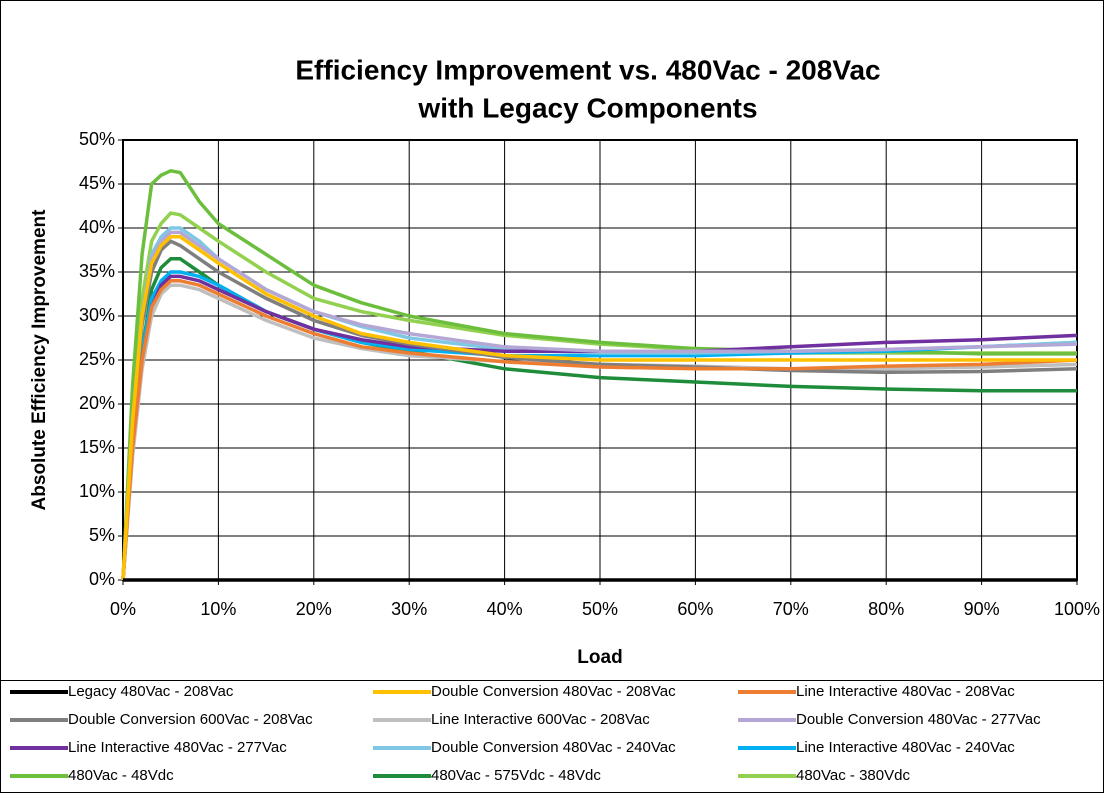 This screenshot has height=793, width=1104. Describe the element at coordinates (905, 691) in the screenshot. I see `legend-label: Line Interactive 480Vac - 208Vac` at that location.